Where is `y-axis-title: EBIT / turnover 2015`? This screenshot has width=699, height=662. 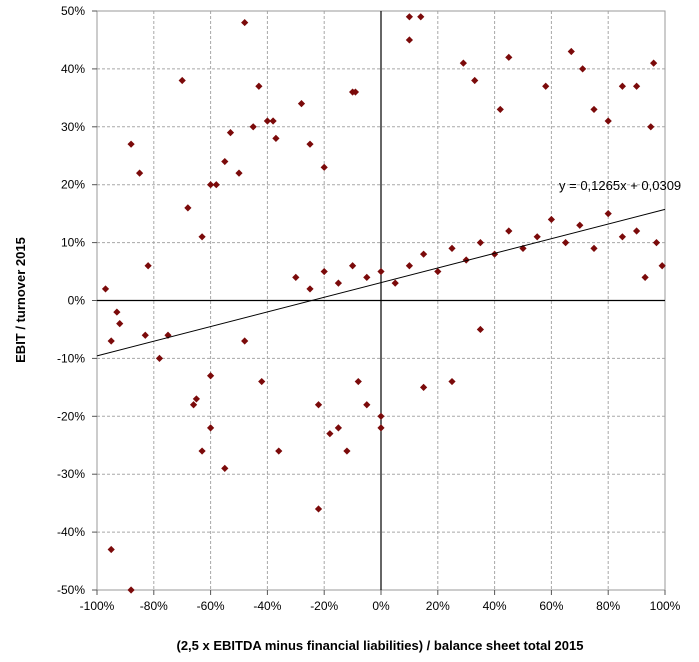 y-axis-title: EBIT / turnover 2015 is located at coordinates (20, 300).